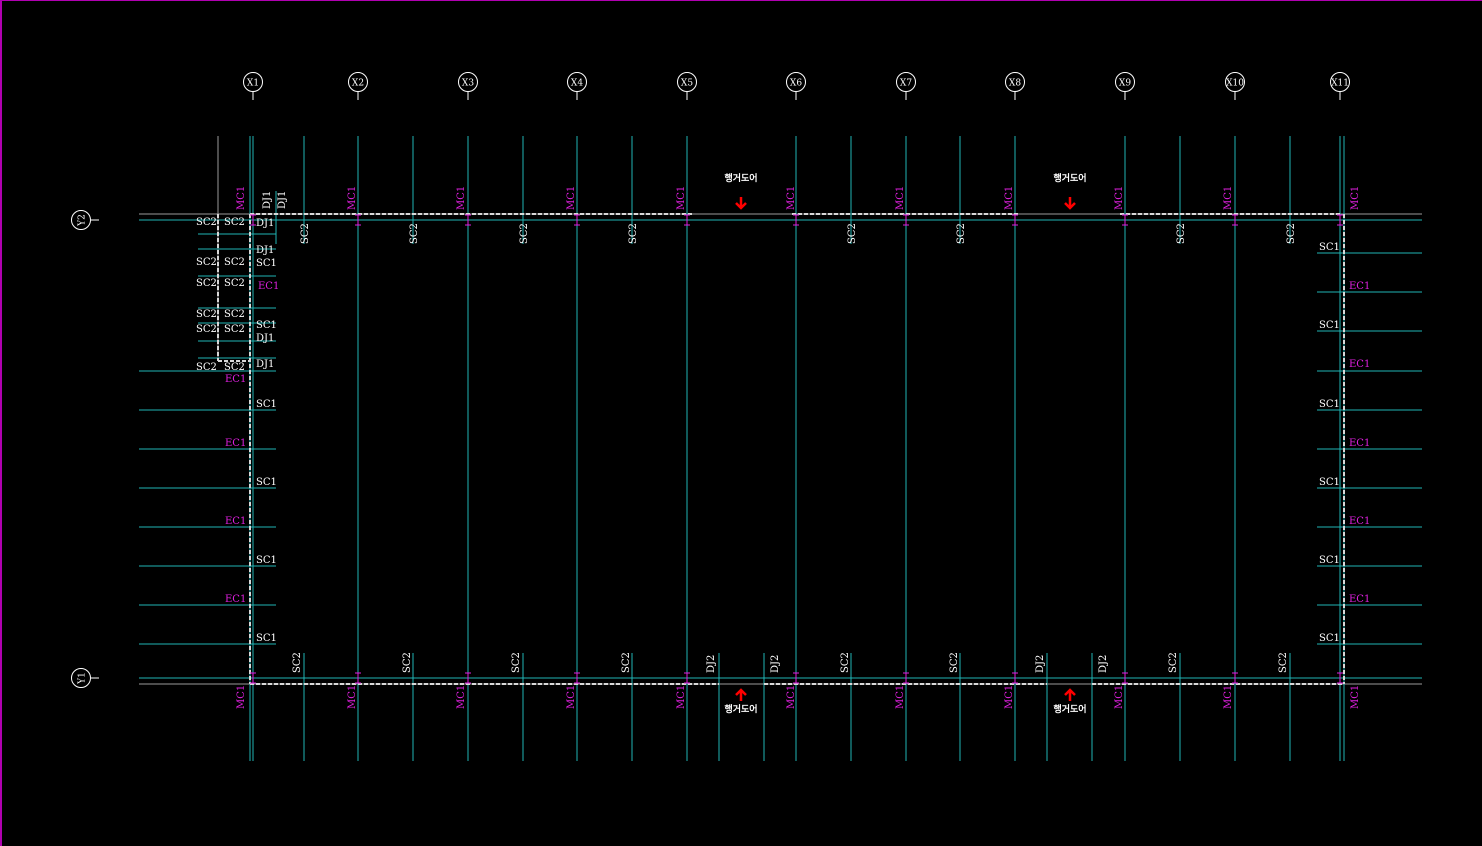 The image size is (1482, 846). I want to click on grid-label: X6, so click(796, 84).